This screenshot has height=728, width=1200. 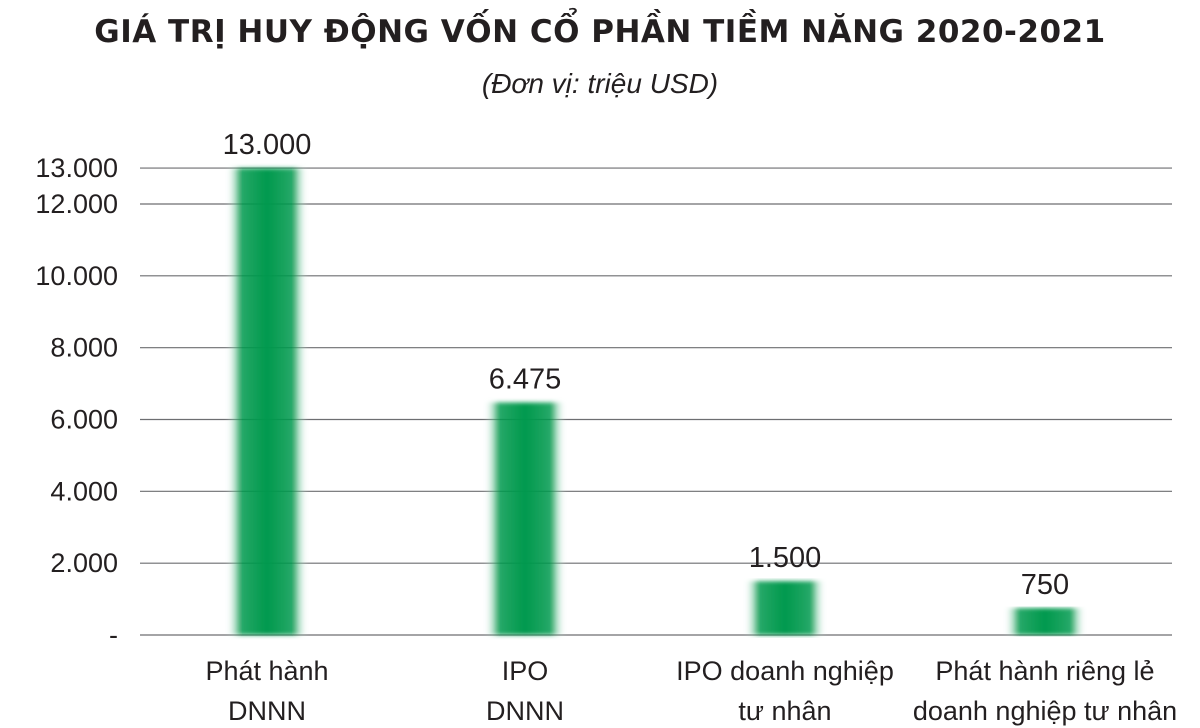 I want to click on y-tick-label: 12.000, so click(x=76, y=204).